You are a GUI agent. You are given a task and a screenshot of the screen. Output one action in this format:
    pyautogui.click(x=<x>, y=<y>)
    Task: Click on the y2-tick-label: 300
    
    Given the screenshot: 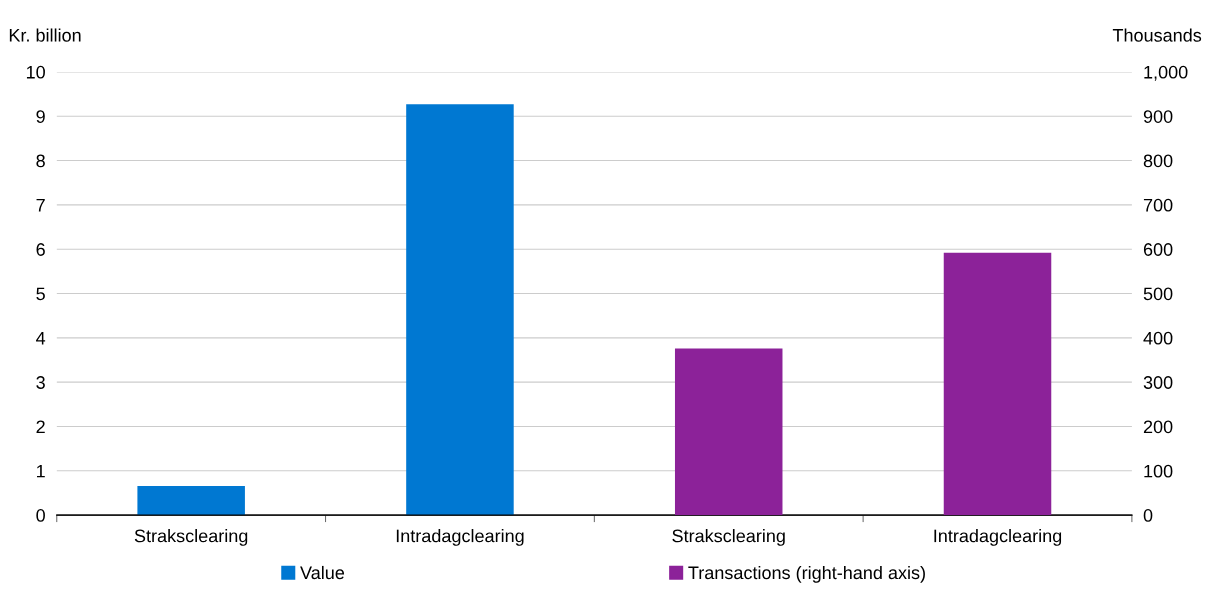 What is the action you would take?
    pyautogui.click(x=1158, y=382)
    